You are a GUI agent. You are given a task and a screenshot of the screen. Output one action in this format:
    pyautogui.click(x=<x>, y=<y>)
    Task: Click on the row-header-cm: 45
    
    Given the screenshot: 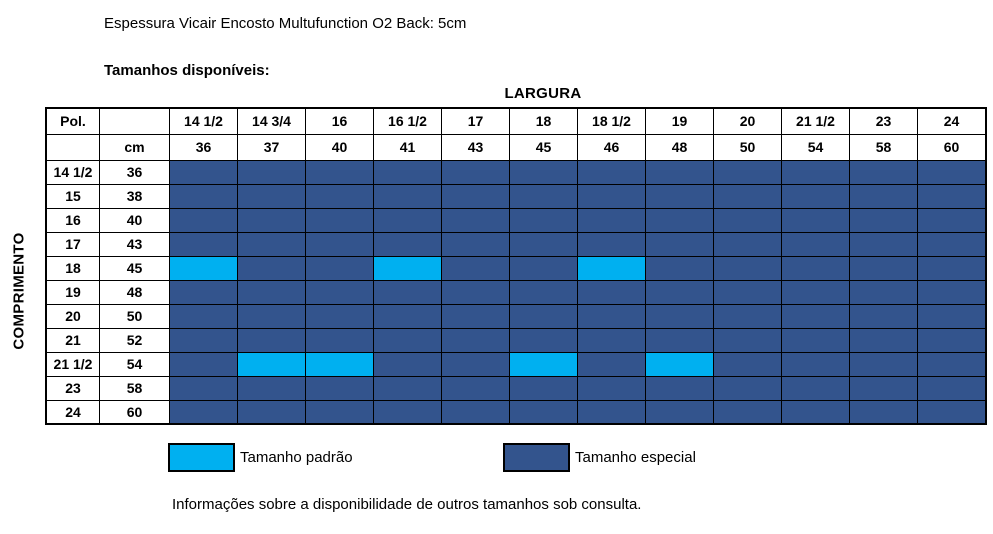 What is the action you would take?
    pyautogui.click(x=134, y=268)
    